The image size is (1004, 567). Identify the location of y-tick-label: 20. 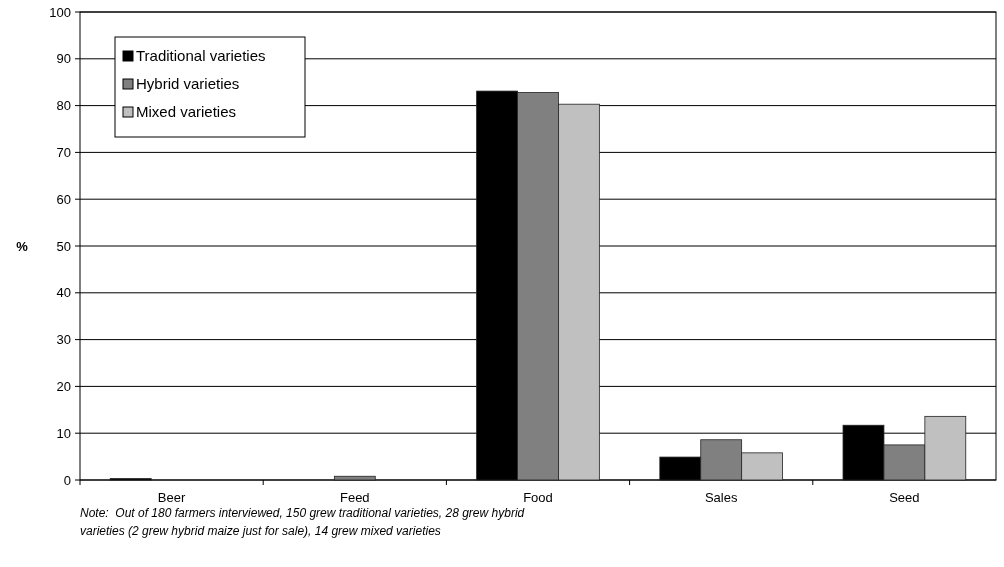
(63, 386).